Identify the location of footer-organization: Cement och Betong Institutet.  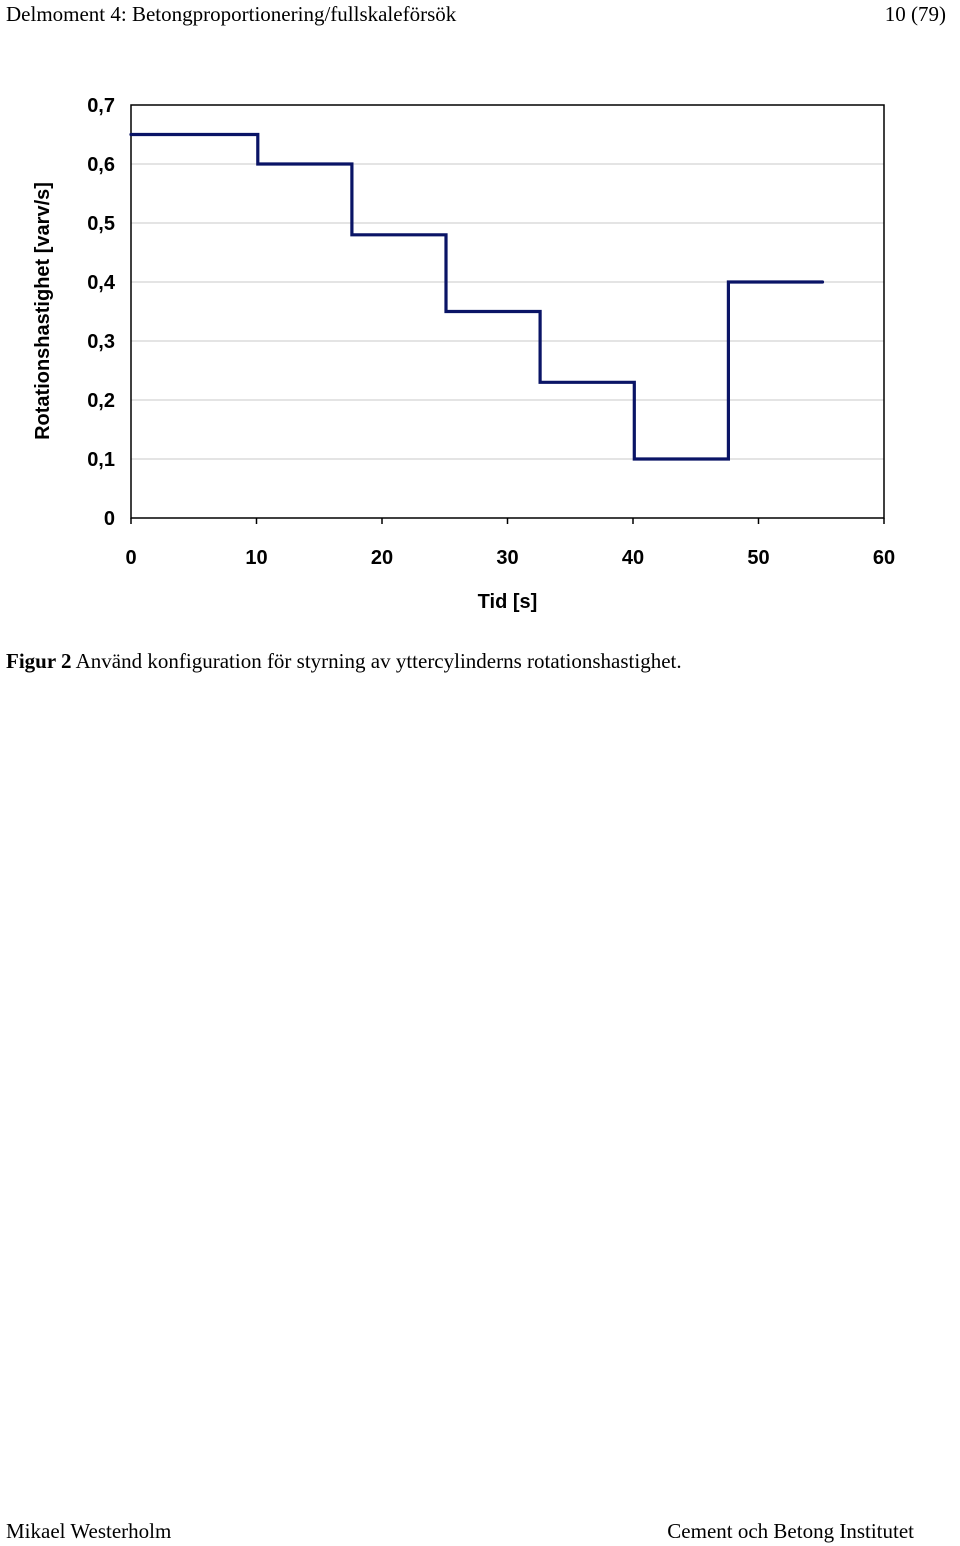
(790, 1531).